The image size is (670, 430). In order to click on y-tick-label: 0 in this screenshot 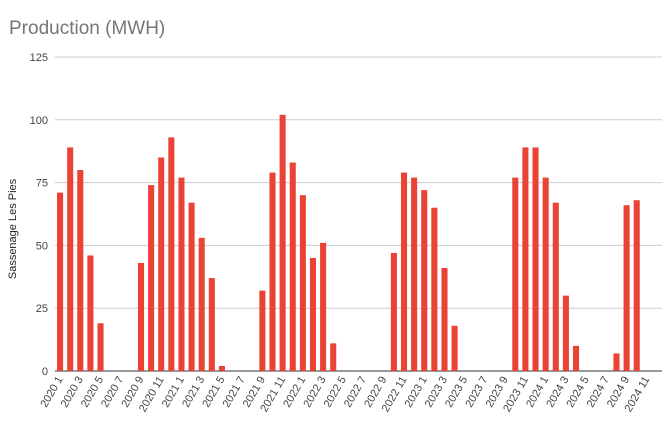, I will do `click(45, 372)`.